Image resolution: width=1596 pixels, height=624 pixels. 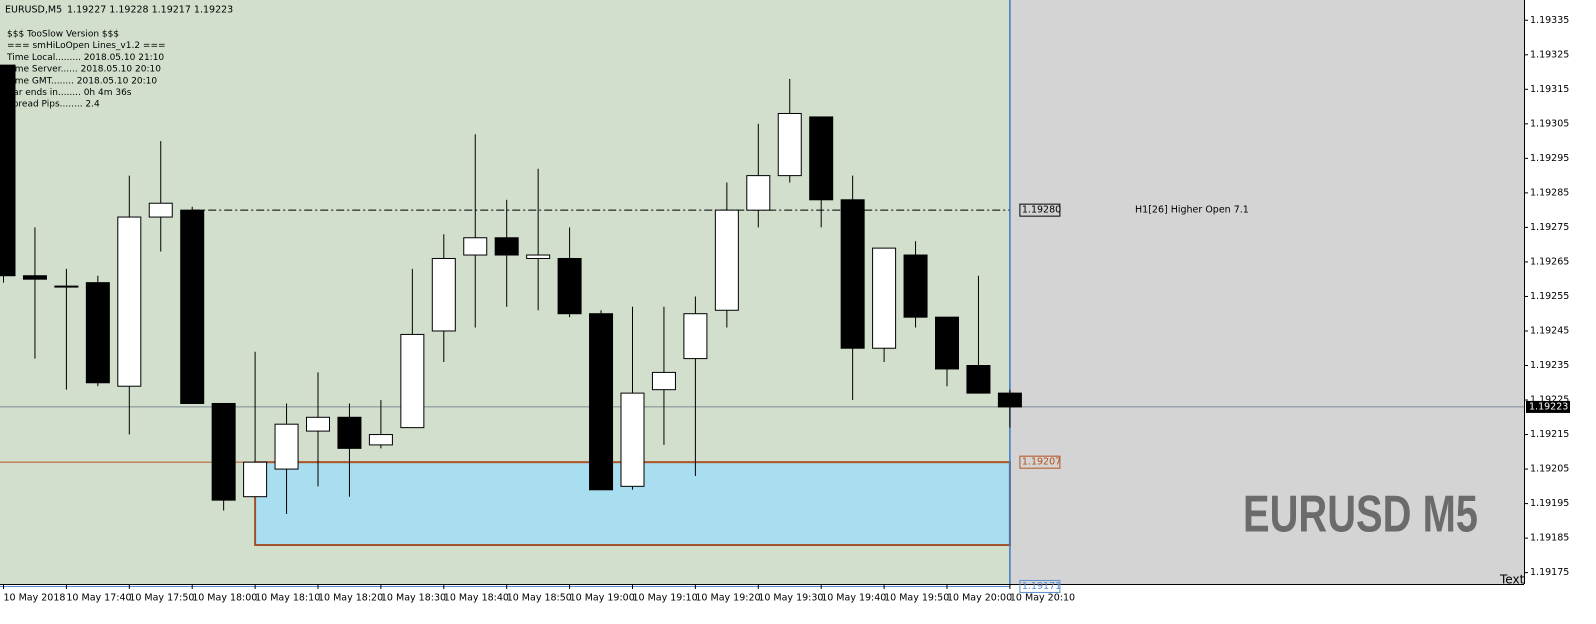 What do you see at coordinates (1512, 580) in the screenshot?
I see `corner-text: Text` at bounding box center [1512, 580].